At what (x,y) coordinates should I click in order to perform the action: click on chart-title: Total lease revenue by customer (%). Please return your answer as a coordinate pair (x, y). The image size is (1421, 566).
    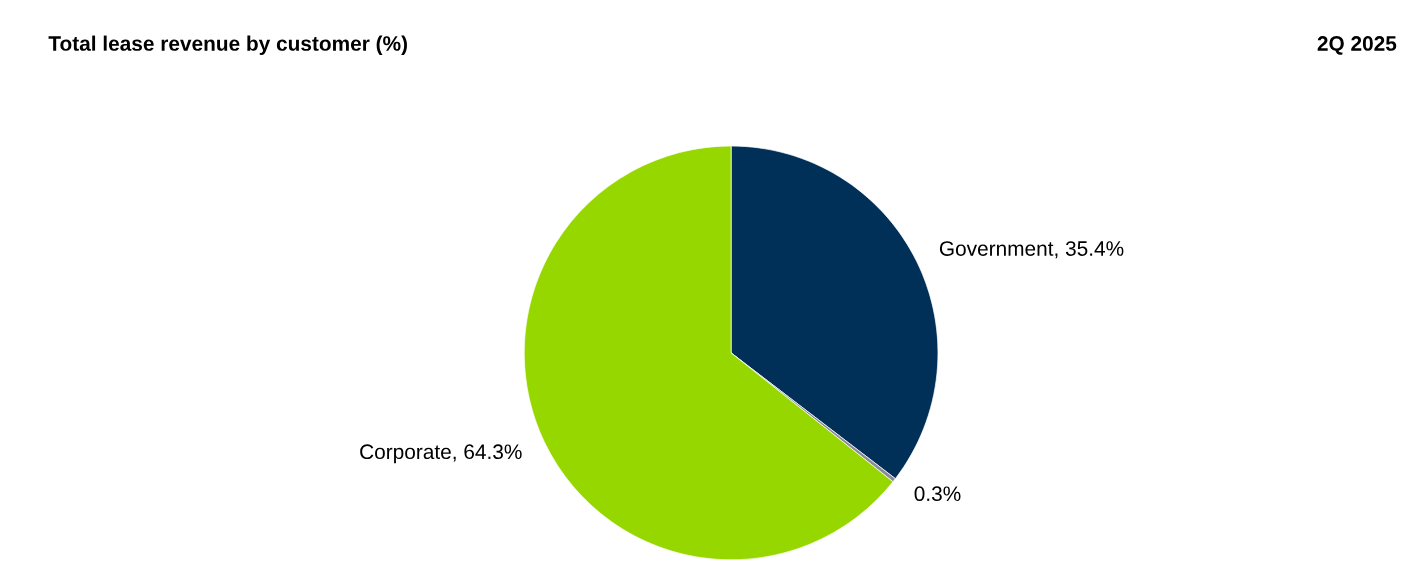
    Looking at the image, I should click on (227, 45).